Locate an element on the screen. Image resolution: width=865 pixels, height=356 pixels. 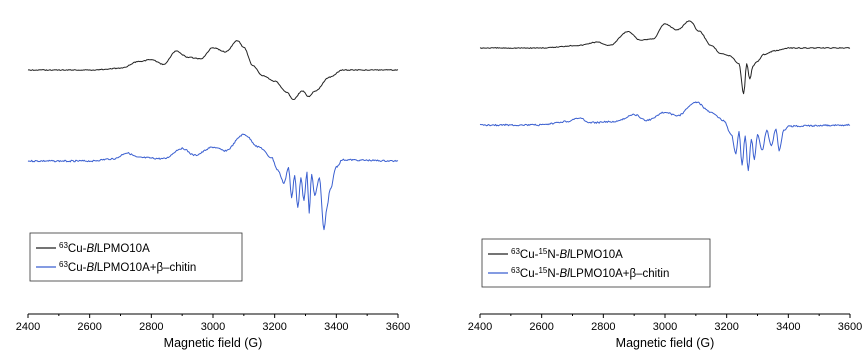
legend-label: 63Cu-15N-BlLPMO10A is located at coordinates (567, 254).